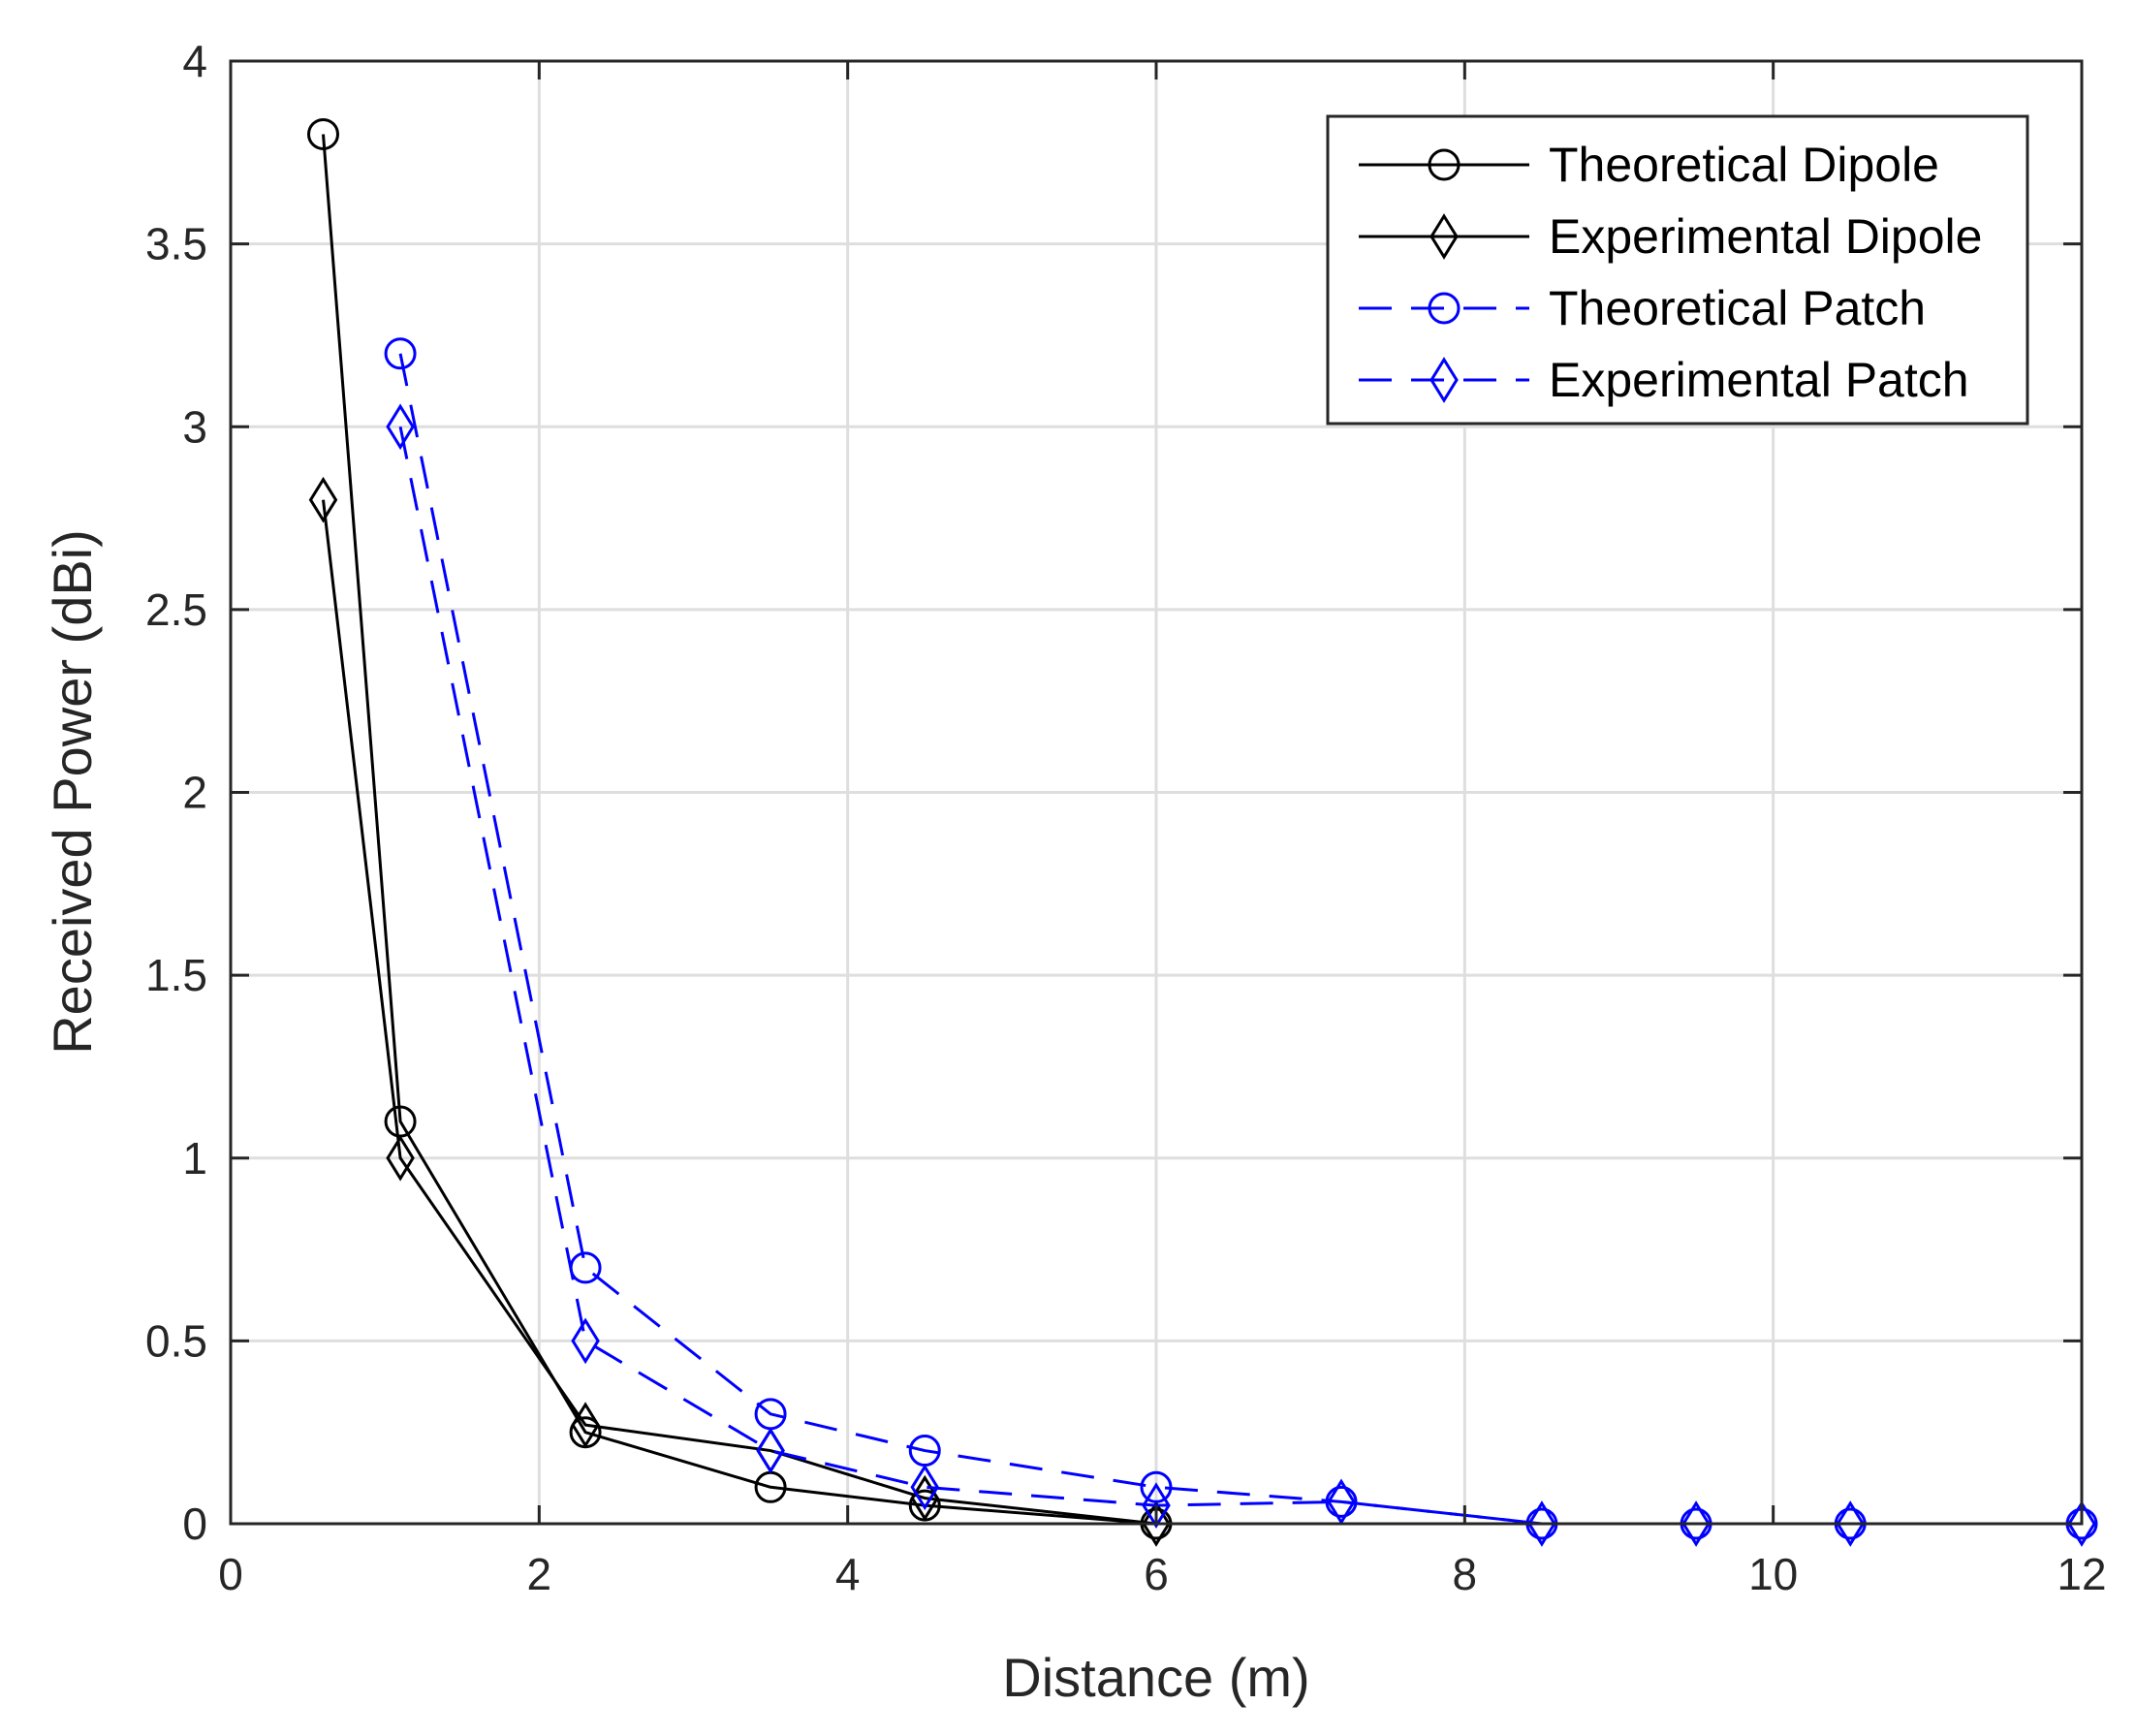 The height and width of the screenshot is (1736, 2136). I want to click on y-tick-label: 3.5, so click(176, 244).